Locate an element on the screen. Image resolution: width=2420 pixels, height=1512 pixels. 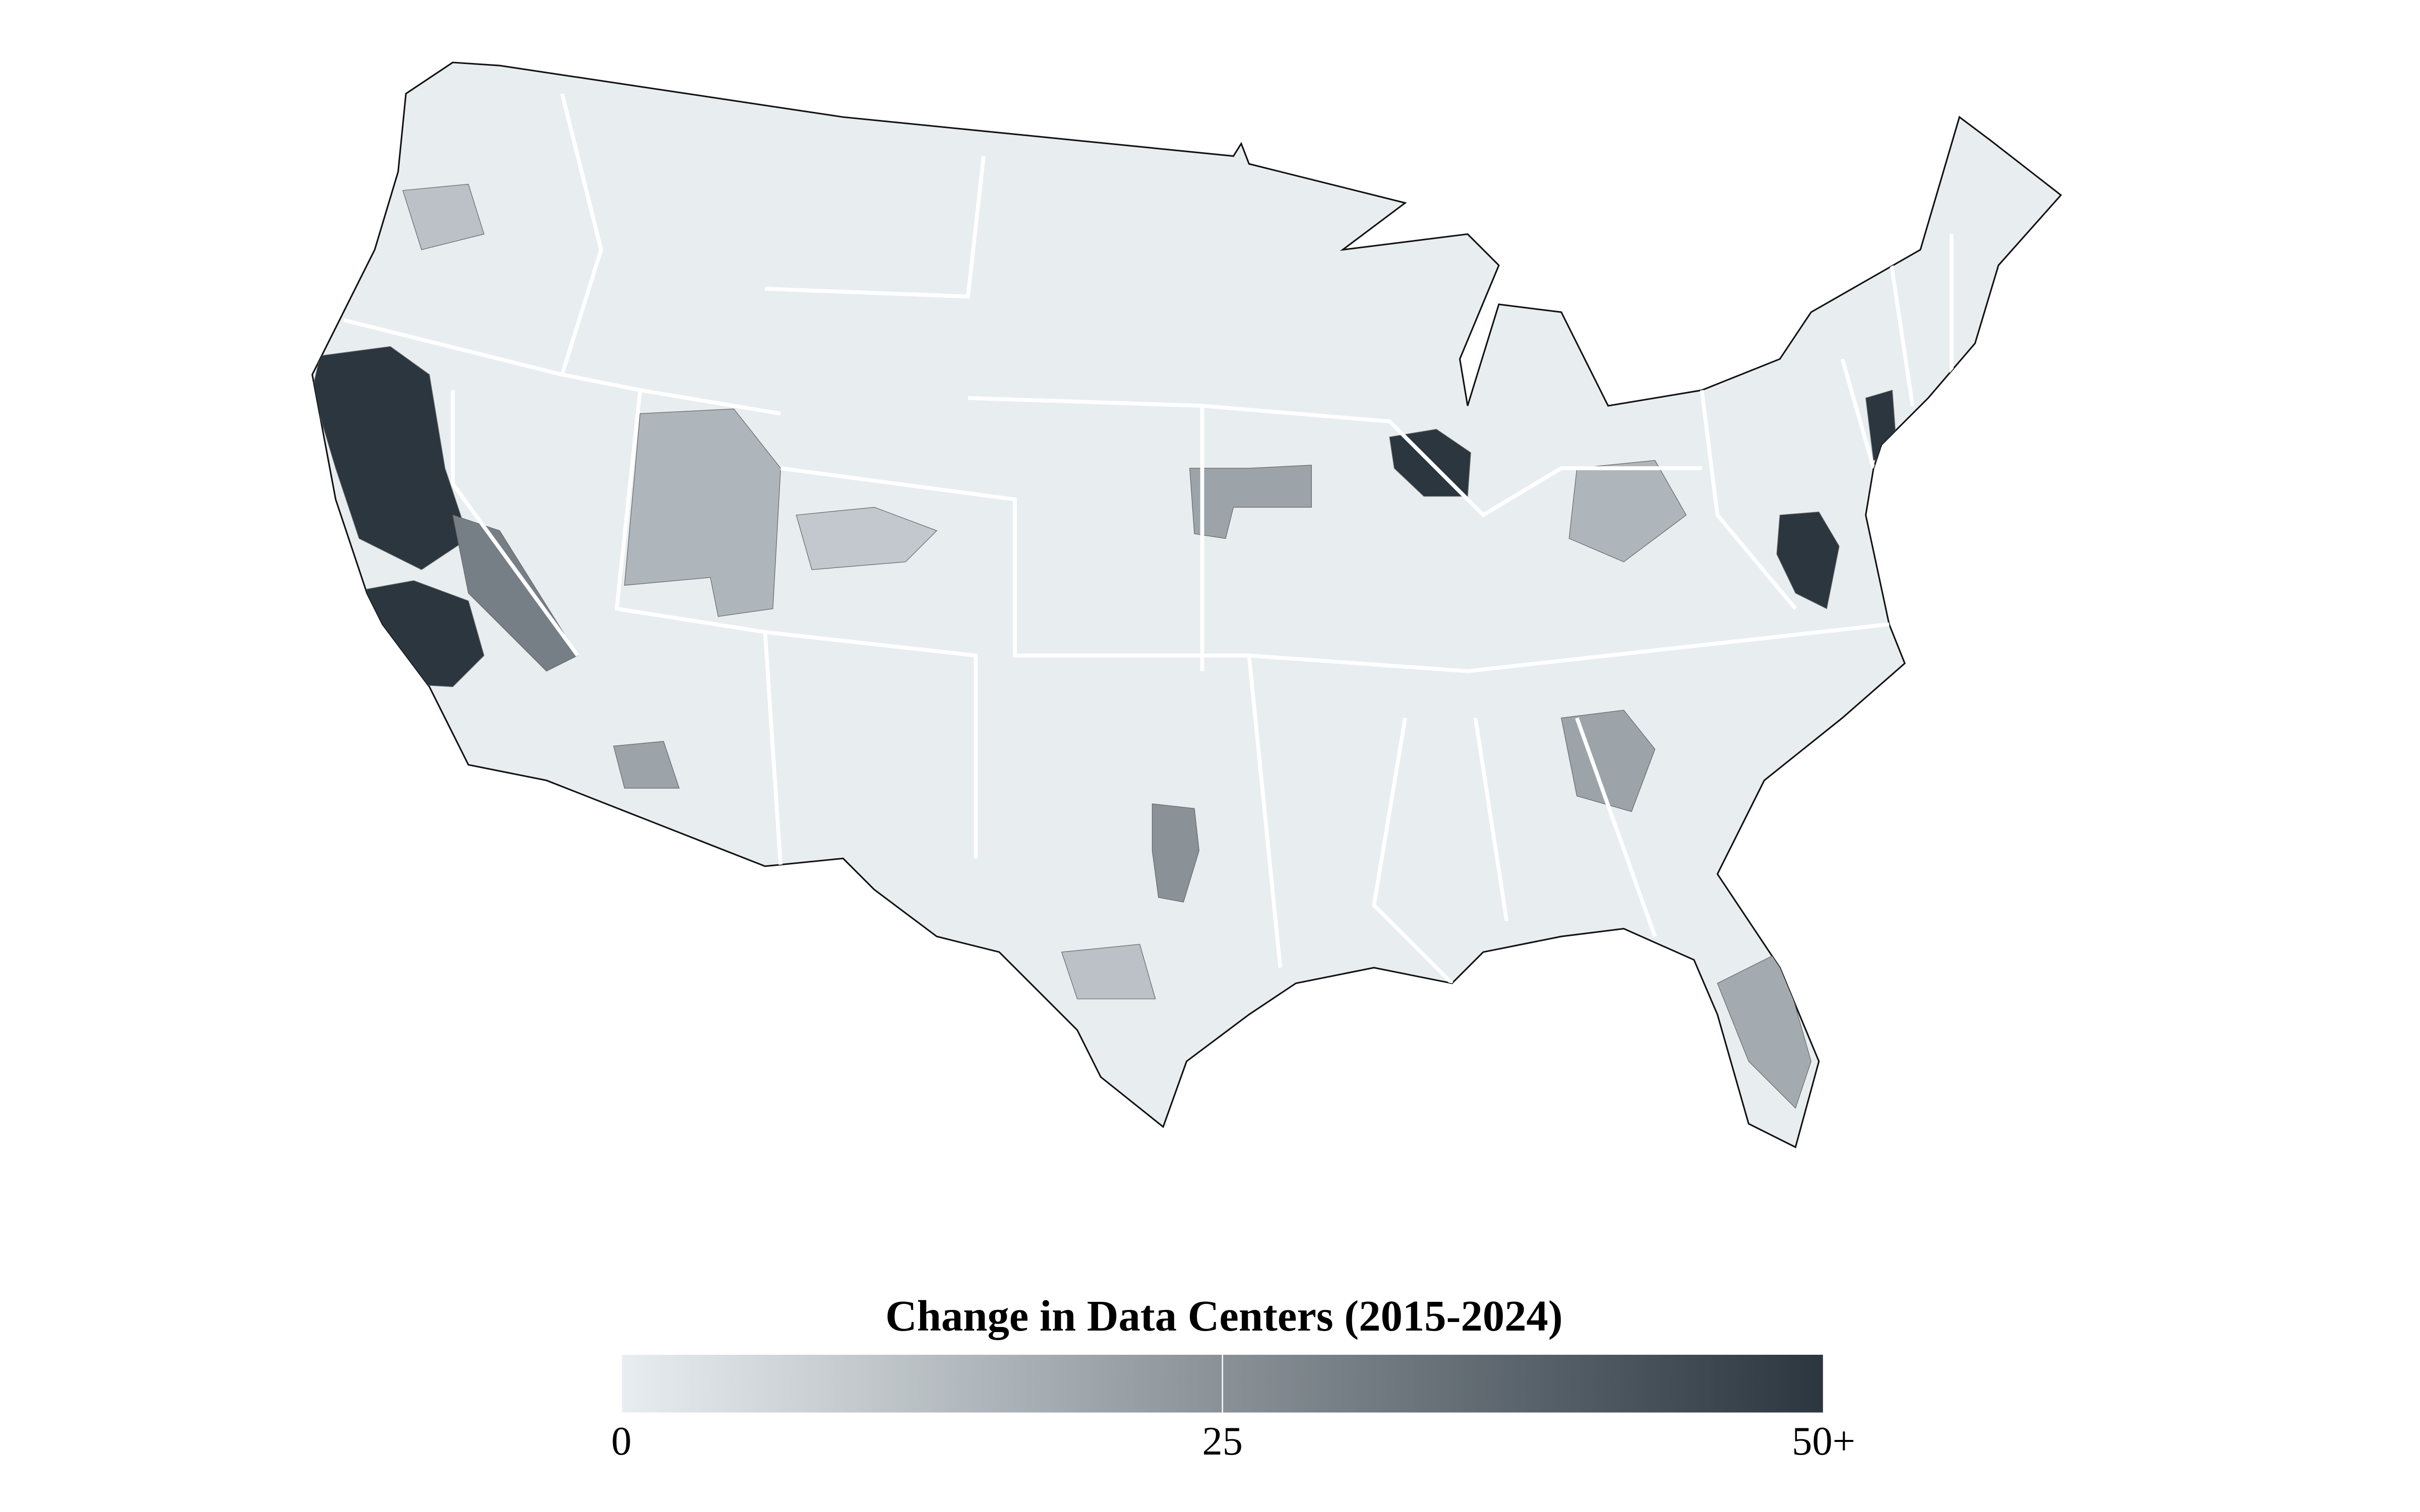
colorbar-tick-label: 0 is located at coordinates (621, 1441).